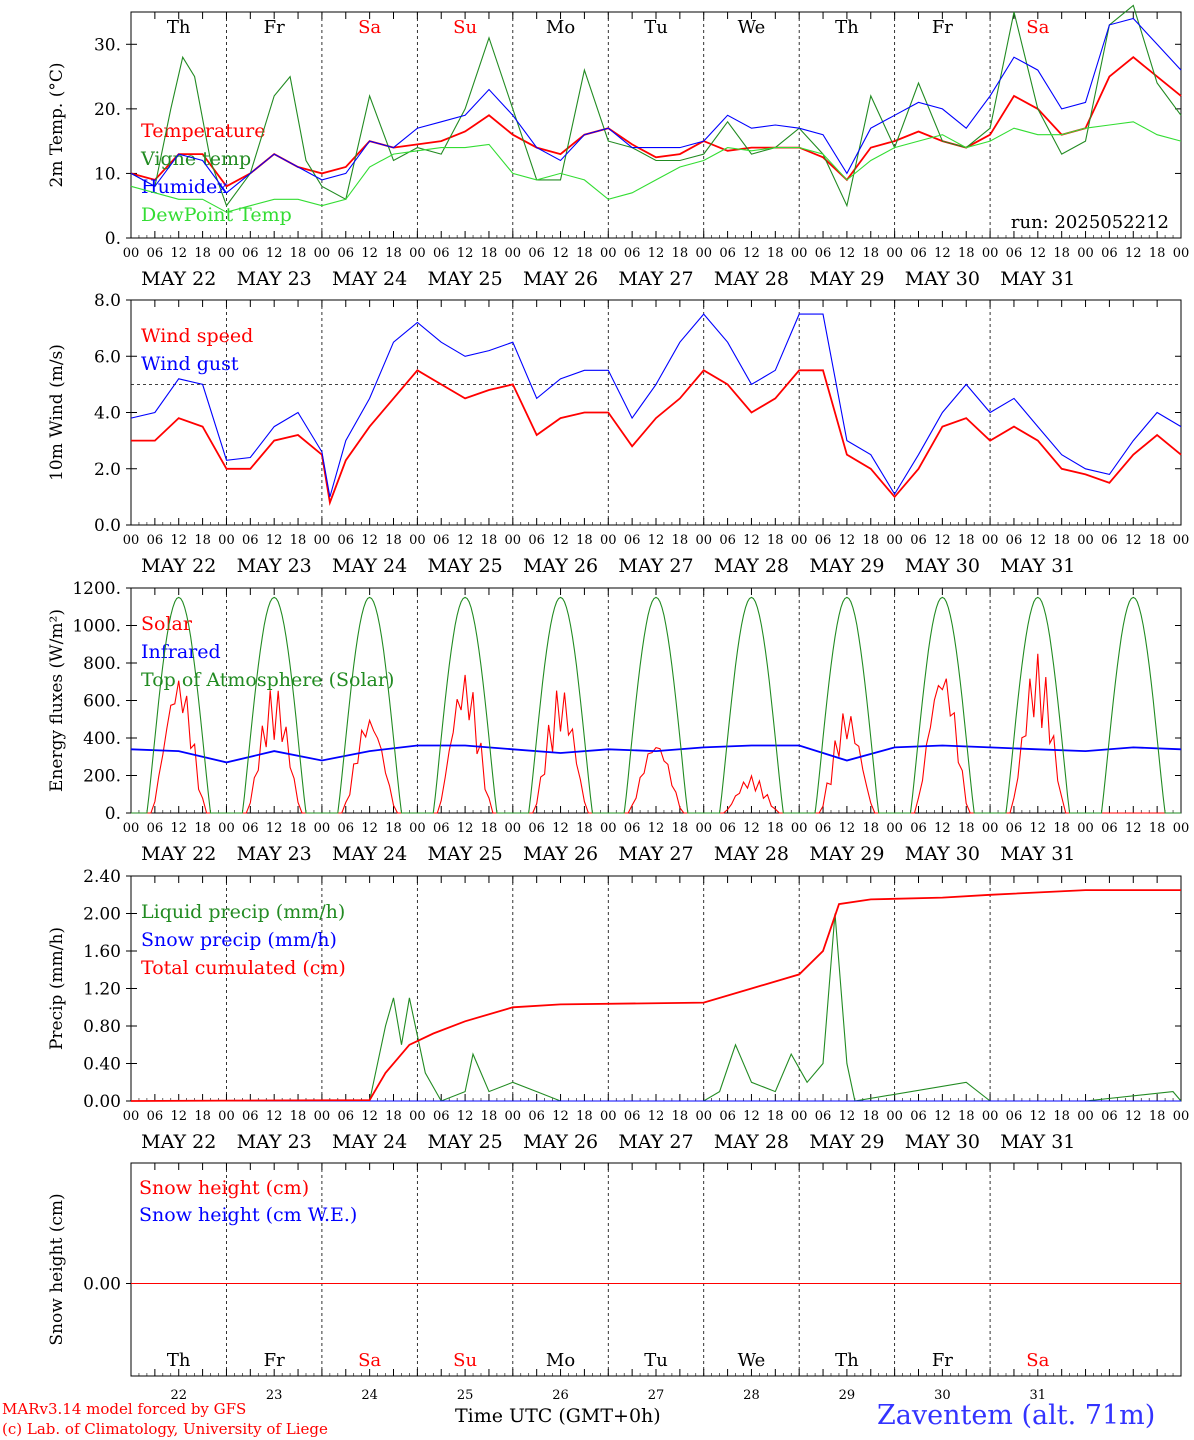  What do you see at coordinates (1016, 1415) in the screenshot?
I see `station-name: Zaventem (alt. 71m)` at bounding box center [1016, 1415].